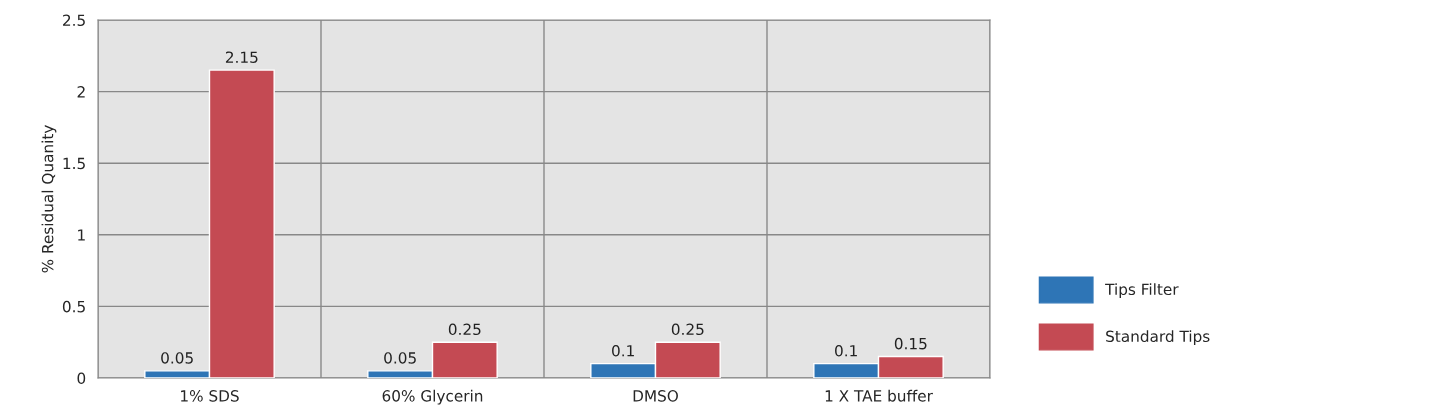 Image resolution: width=1434 pixels, height=408 pixels. Describe the element at coordinates (241, 57) in the screenshot. I see `data-label: 2.15` at that location.